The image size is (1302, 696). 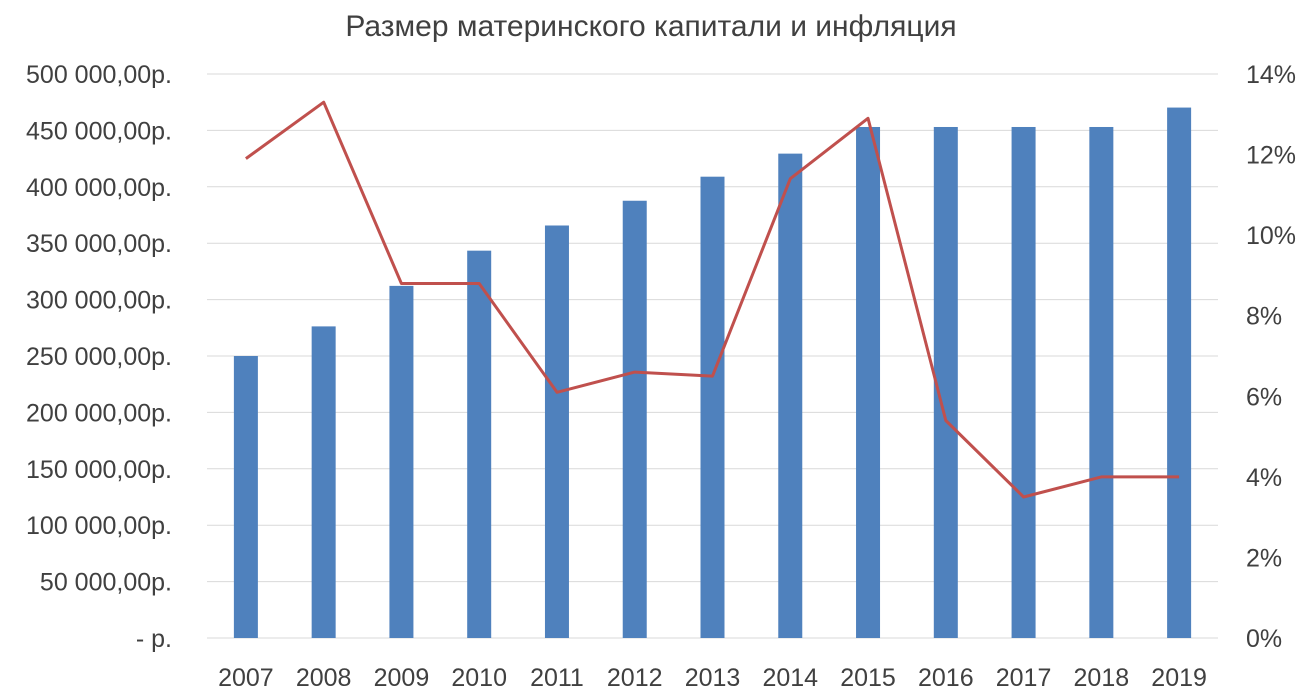 What do you see at coordinates (99, 301) in the screenshot?
I see `left-tick-label: 300 000,00р.` at bounding box center [99, 301].